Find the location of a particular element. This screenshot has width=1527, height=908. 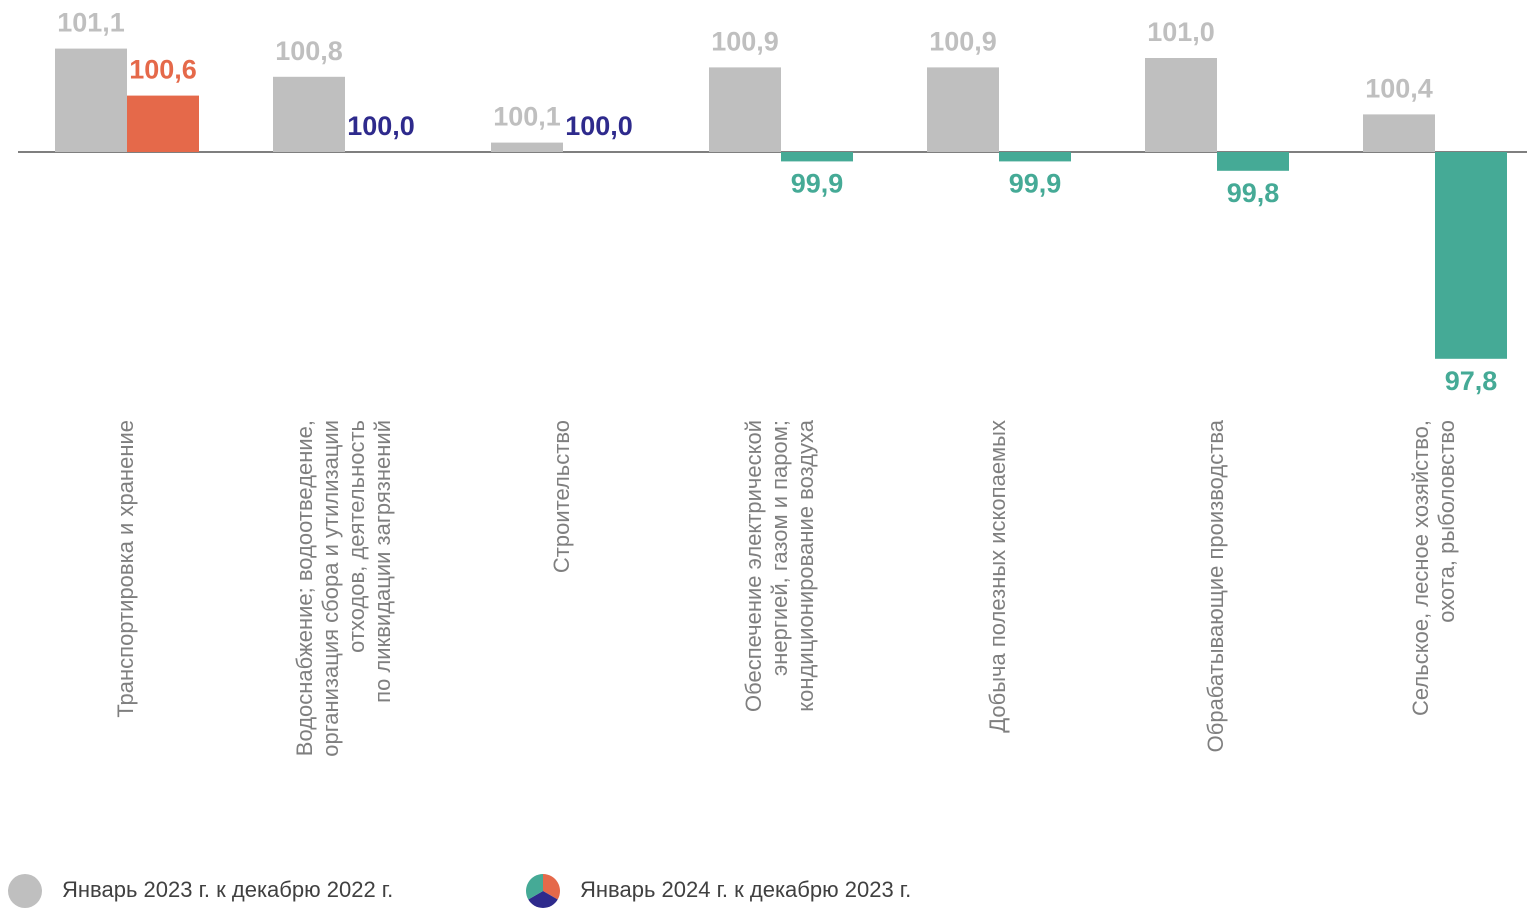

x-tick-label: Транспортировка и хранение is located at coordinates (125, 569).